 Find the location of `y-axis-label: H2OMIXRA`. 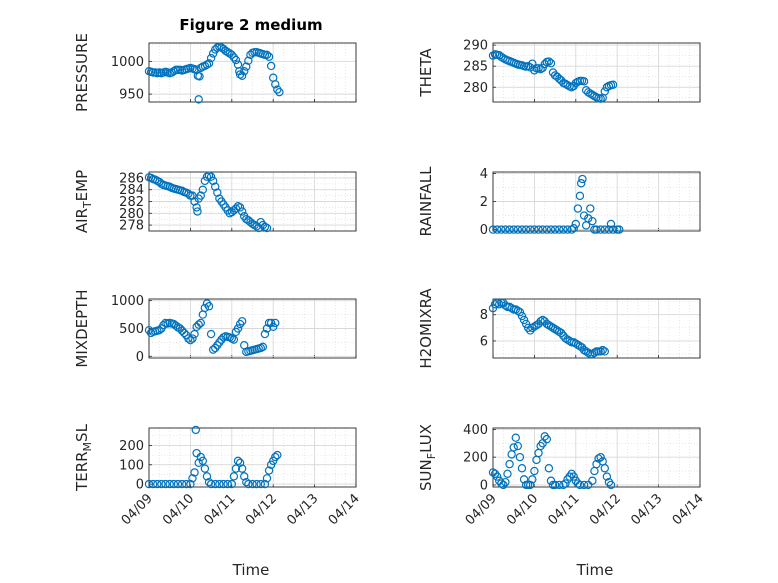

y-axis-label: H2OMIXRA is located at coordinates (426, 328).